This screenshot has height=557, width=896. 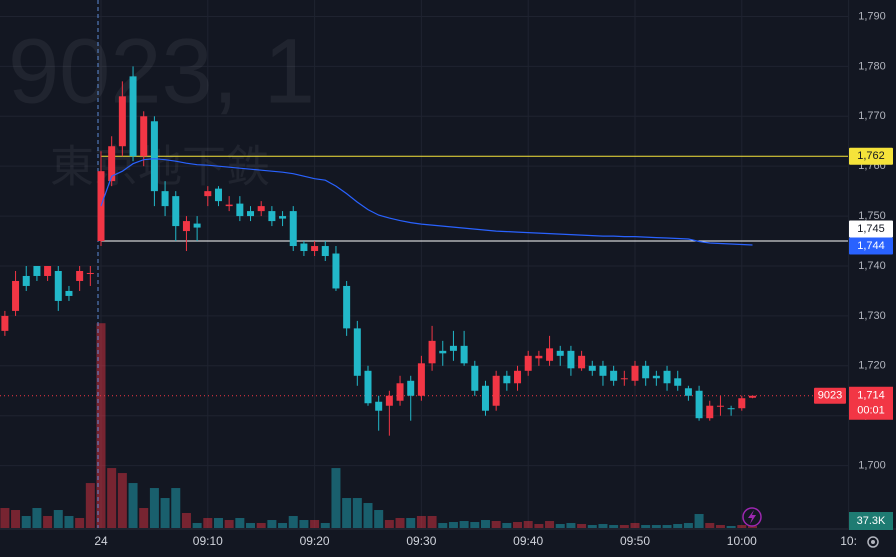 I want to click on volume-label-box, so click(x=871, y=521).